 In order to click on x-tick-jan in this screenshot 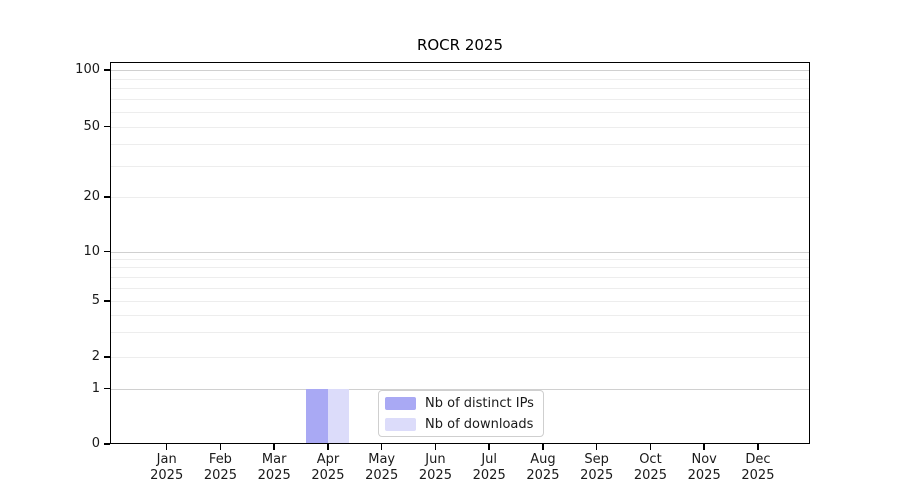, I will do `click(166, 447)`.